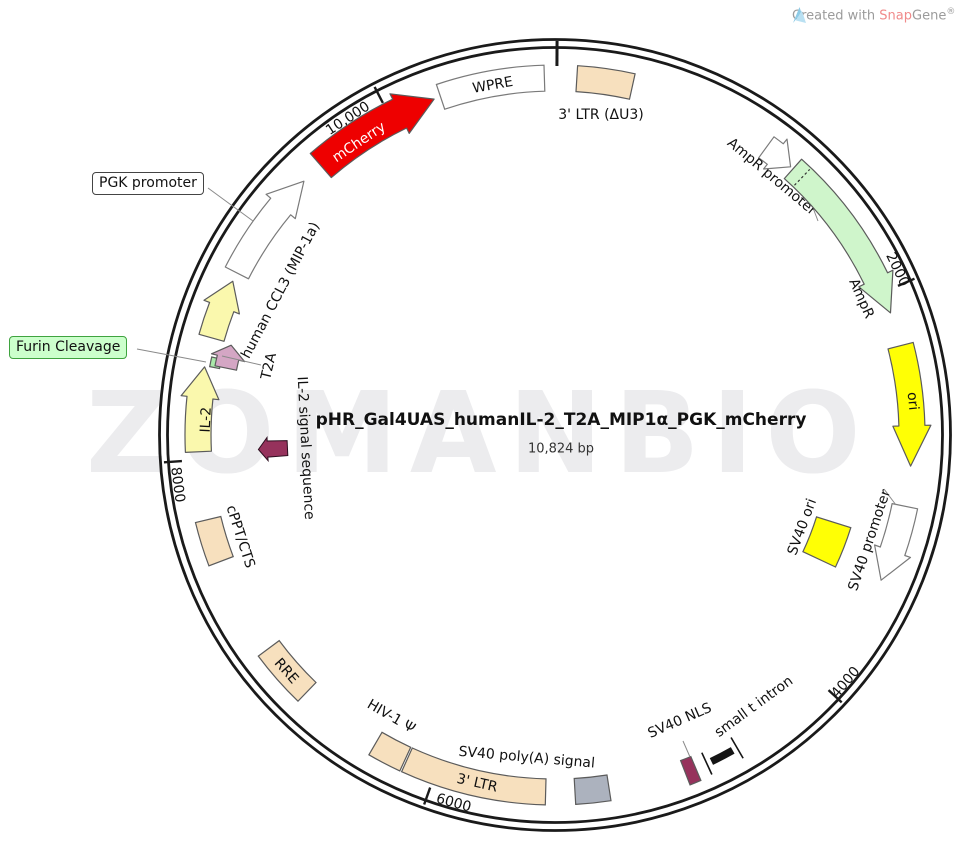 The width and height of the screenshot is (976, 867). I want to click on credit-text: Created with SnapGene®, so click(873, 15).